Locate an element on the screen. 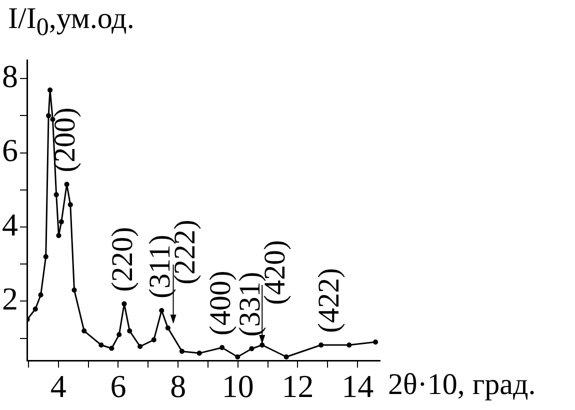  x-tick-label: 8 is located at coordinates (178, 386).